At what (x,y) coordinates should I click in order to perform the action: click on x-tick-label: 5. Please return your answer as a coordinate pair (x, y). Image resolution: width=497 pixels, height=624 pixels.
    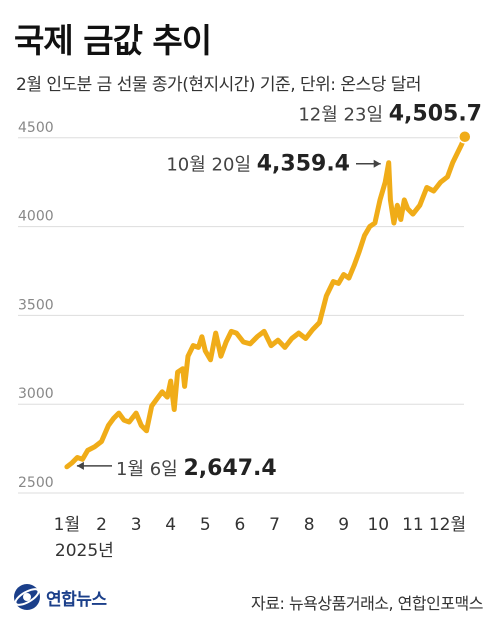
    Looking at the image, I should click on (205, 525).